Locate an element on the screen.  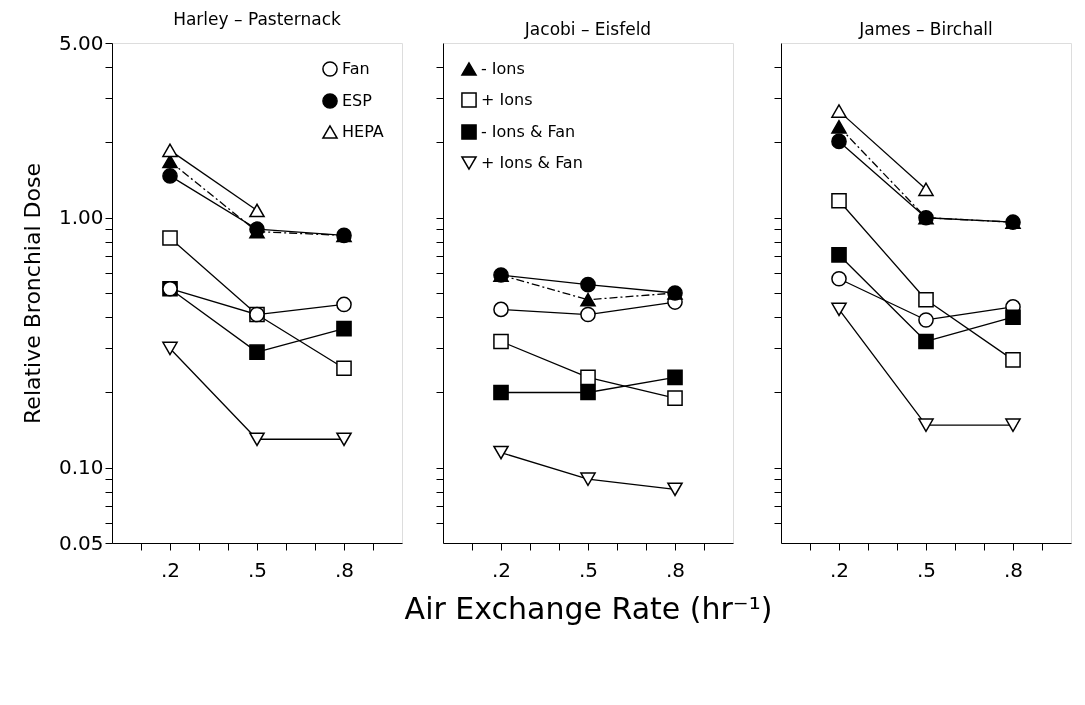
legend-label: + Ions is located at coordinates (507, 99).